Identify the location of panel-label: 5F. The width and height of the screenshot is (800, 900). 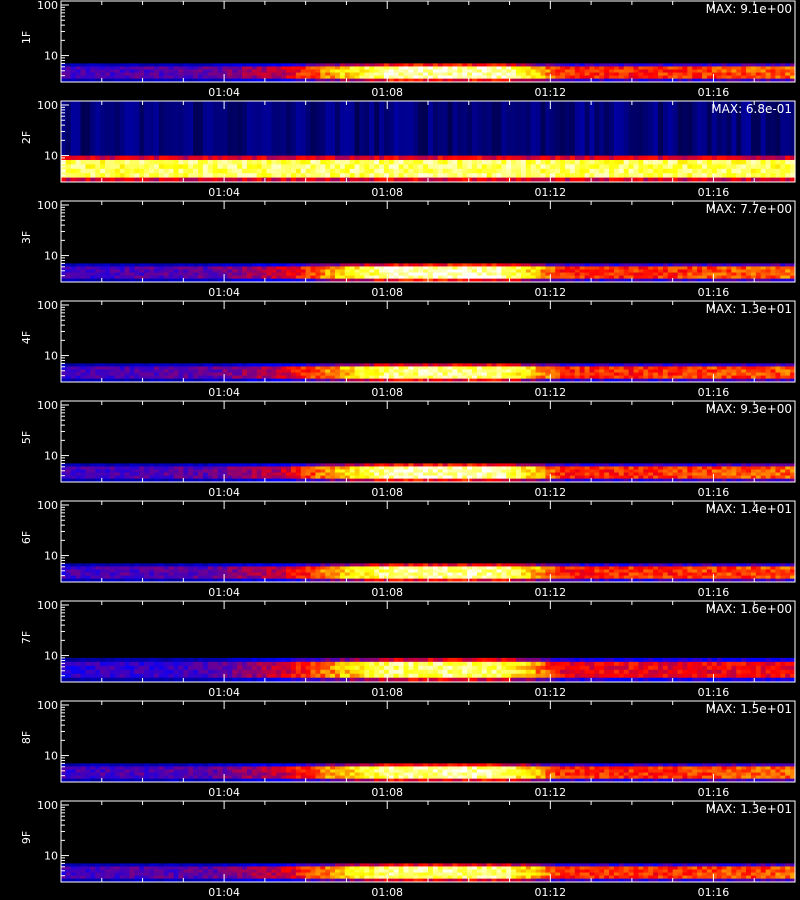
(26, 437).